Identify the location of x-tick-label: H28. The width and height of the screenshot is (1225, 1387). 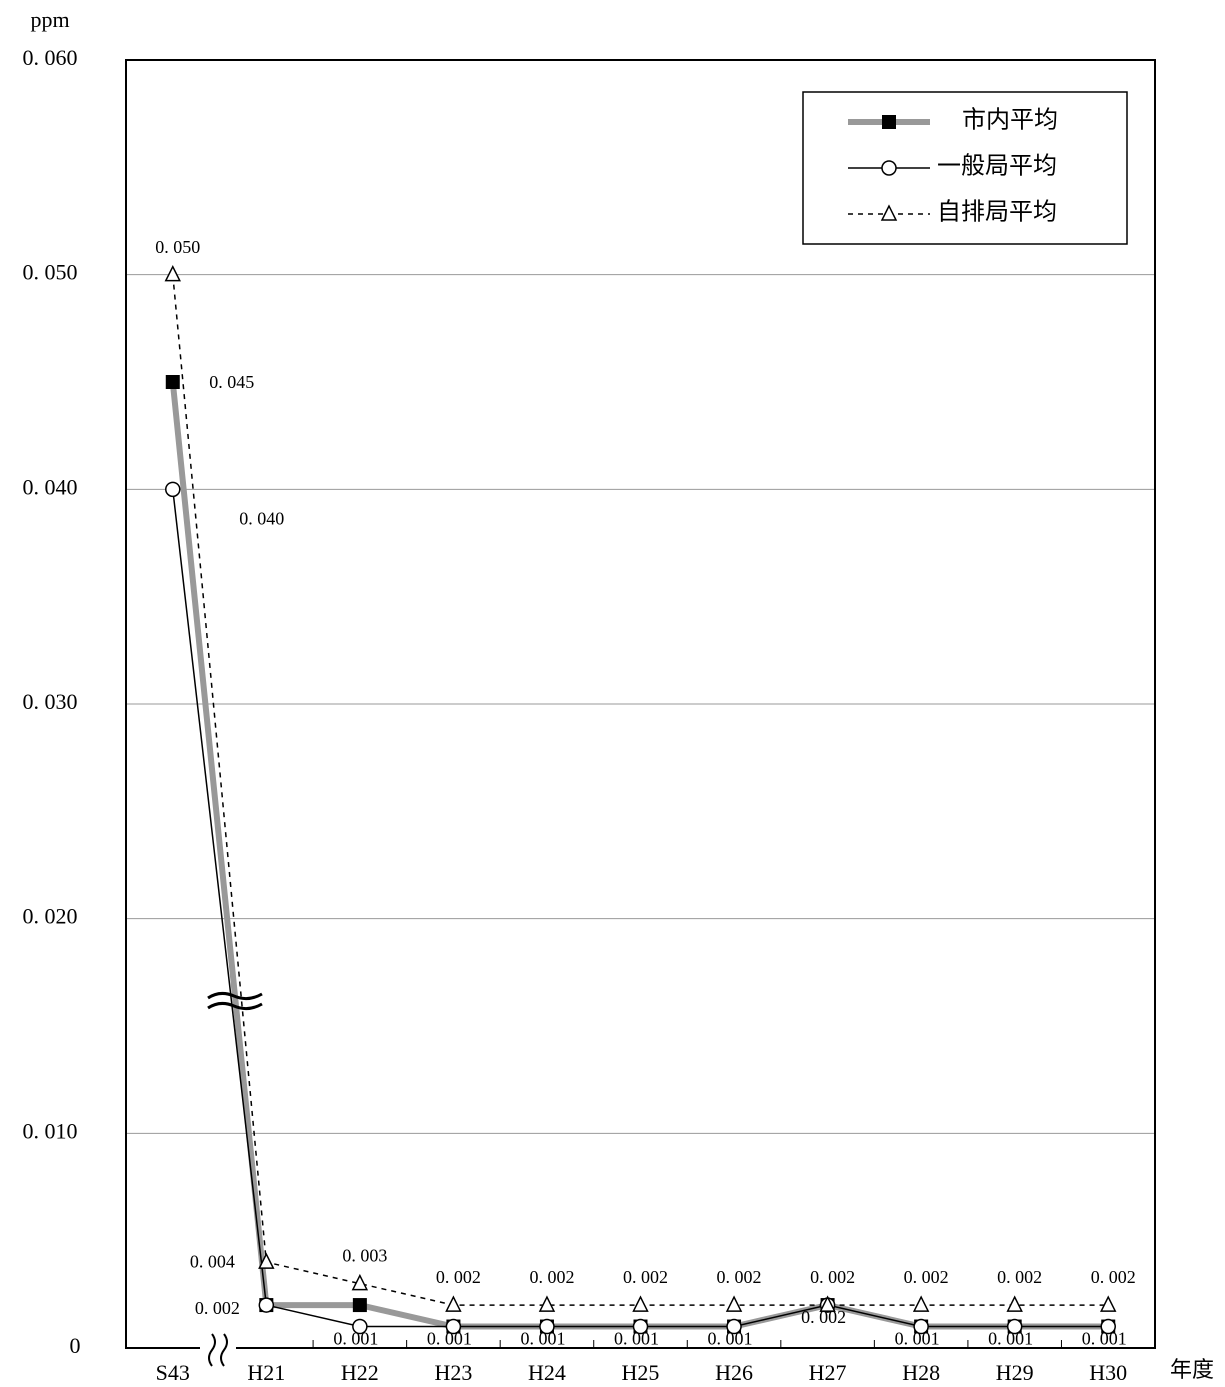
(921, 1372).